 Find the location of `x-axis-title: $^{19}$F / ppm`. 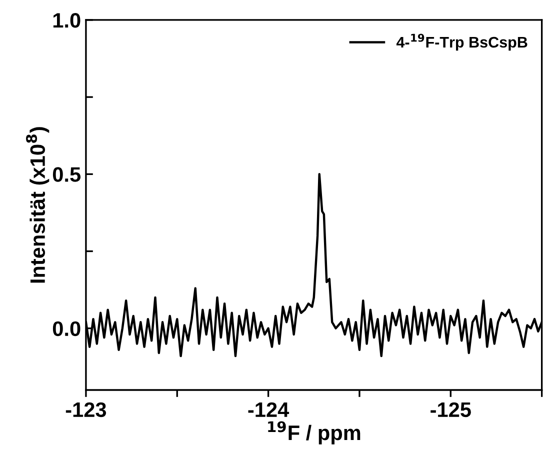

x-axis-title: $^{19}$F / ppm is located at coordinates (314, 432).